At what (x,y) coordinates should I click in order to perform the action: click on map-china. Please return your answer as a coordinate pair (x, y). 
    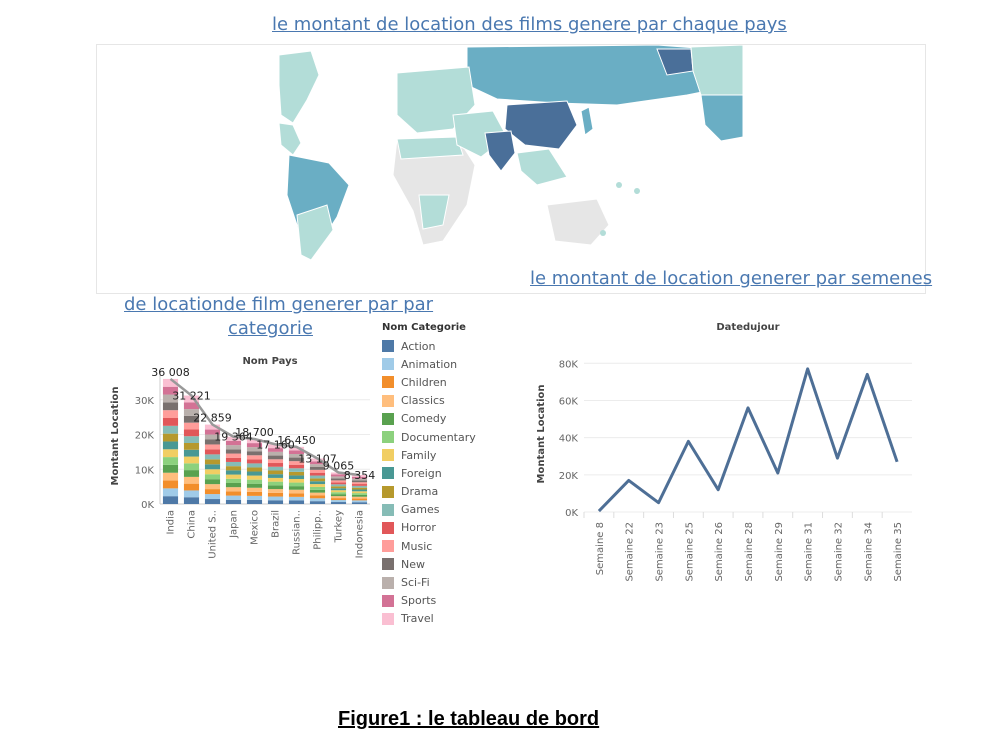
    Looking at the image, I should click on (541, 125).